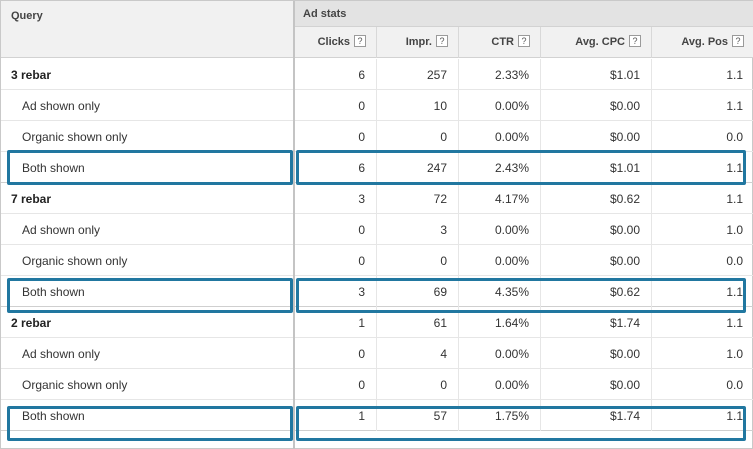  I want to click on query-cell: 3 rebar, so click(147, 74).